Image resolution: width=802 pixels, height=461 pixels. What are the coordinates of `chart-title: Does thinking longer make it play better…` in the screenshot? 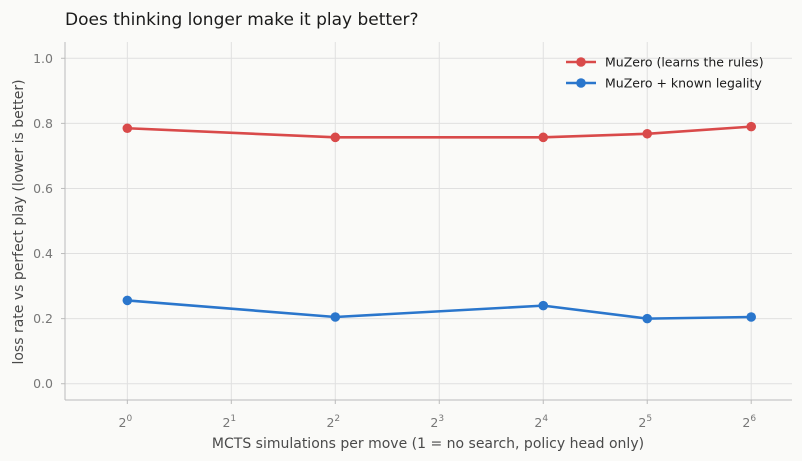 It's located at (242, 20).